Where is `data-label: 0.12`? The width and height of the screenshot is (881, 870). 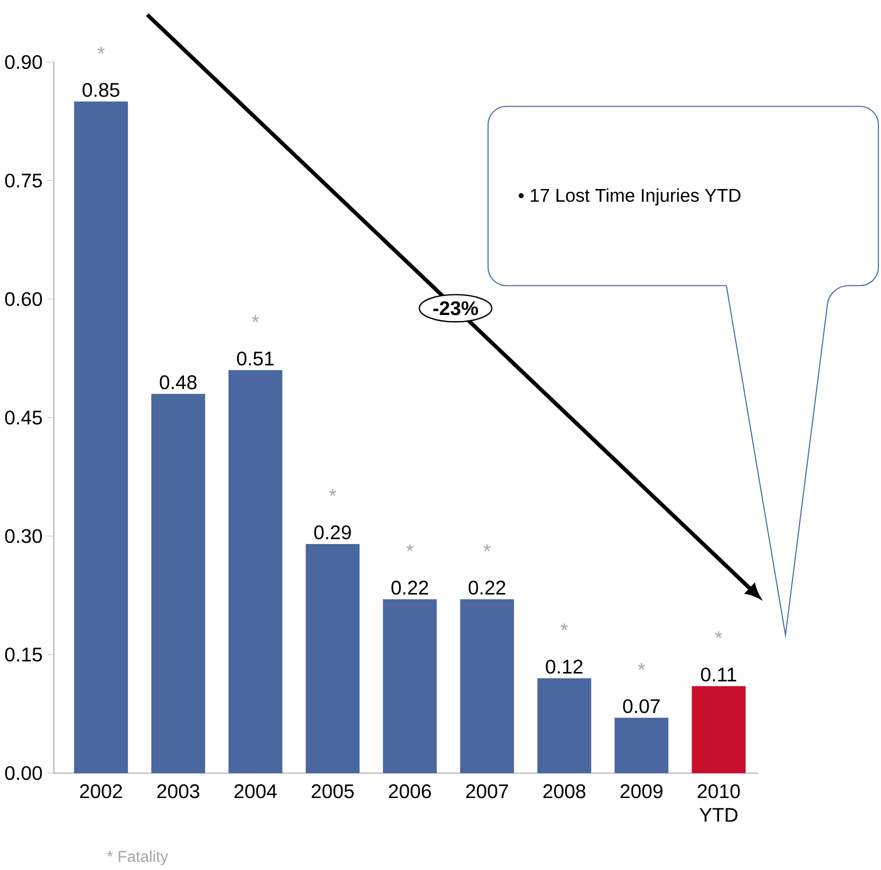
data-label: 0.12 is located at coordinates (564, 667).